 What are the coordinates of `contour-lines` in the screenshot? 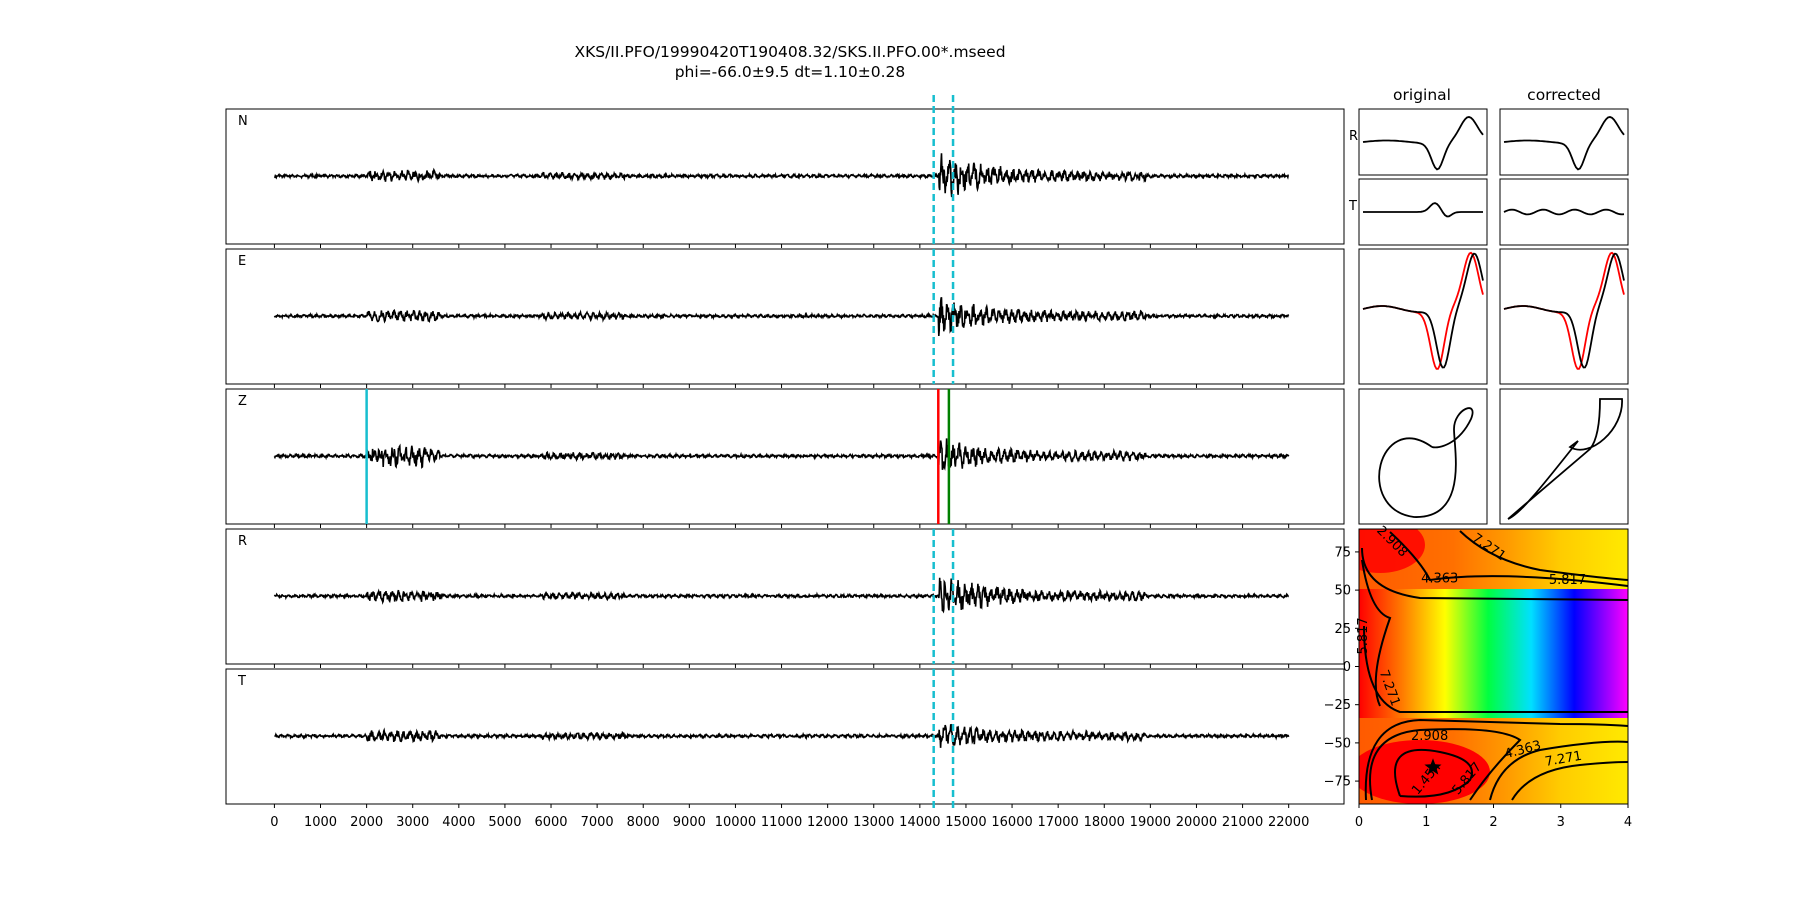 It's located at (1494, 665).